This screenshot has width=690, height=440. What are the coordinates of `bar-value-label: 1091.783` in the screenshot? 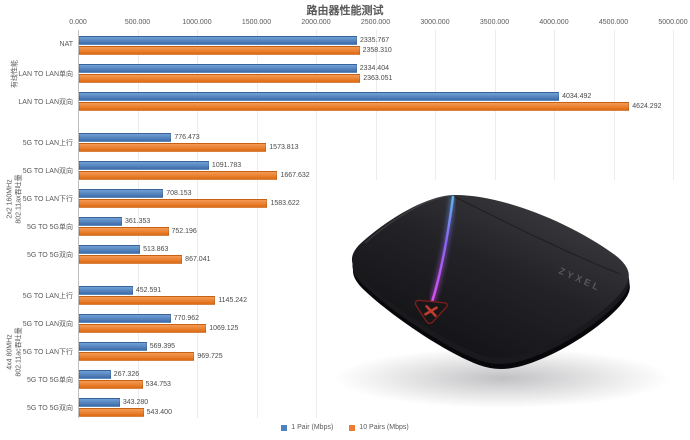 It's located at (226, 165).